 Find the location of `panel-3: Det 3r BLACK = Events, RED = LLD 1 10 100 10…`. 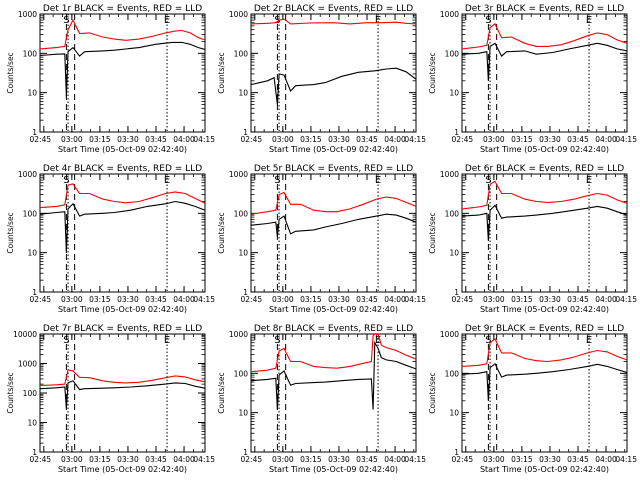

panel-3: Det 3r BLACK = Events, RED = LLD 1 10 100 10… is located at coordinates (532, 79).